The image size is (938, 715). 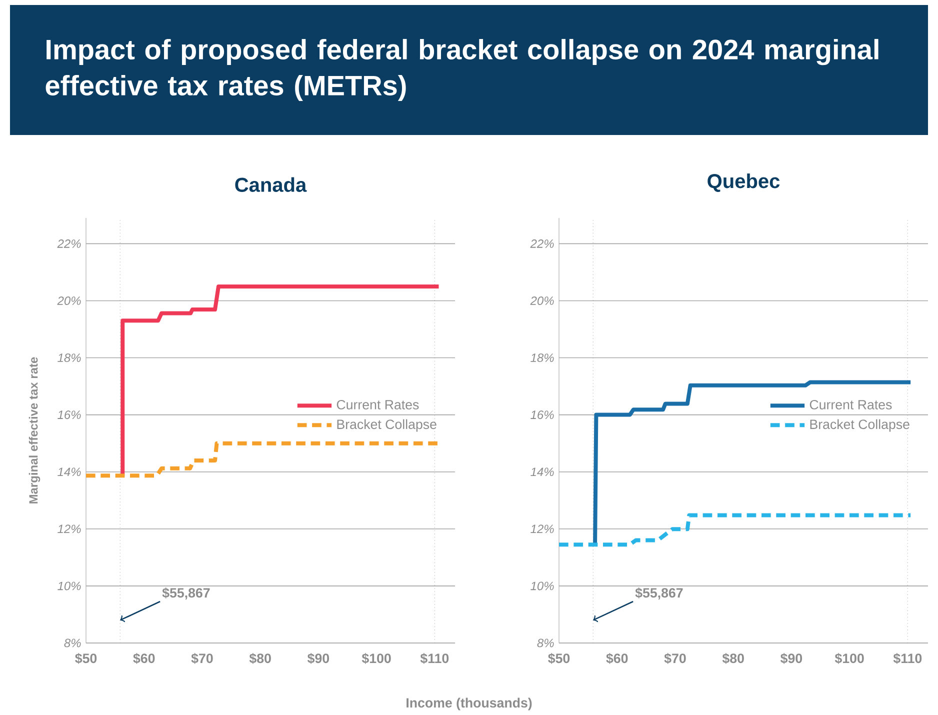 I want to click on chart-subtitle: Quebec, so click(x=744, y=183).